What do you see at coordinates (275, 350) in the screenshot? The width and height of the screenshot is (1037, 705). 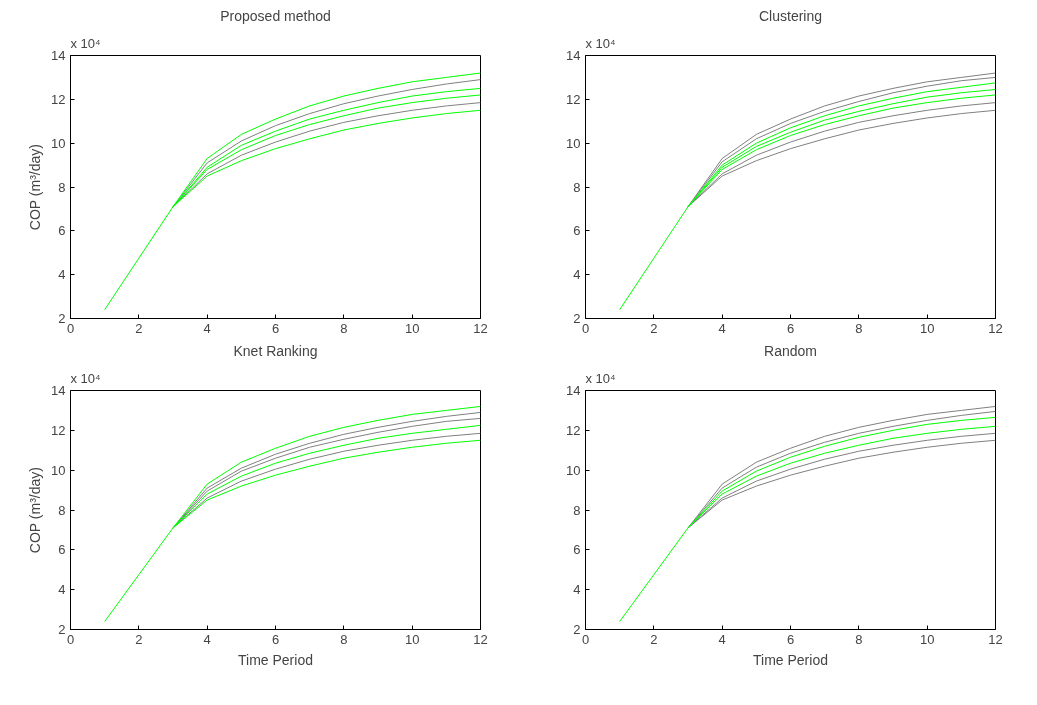 I see `chart-title: Knet Ranking` at bounding box center [275, 350].